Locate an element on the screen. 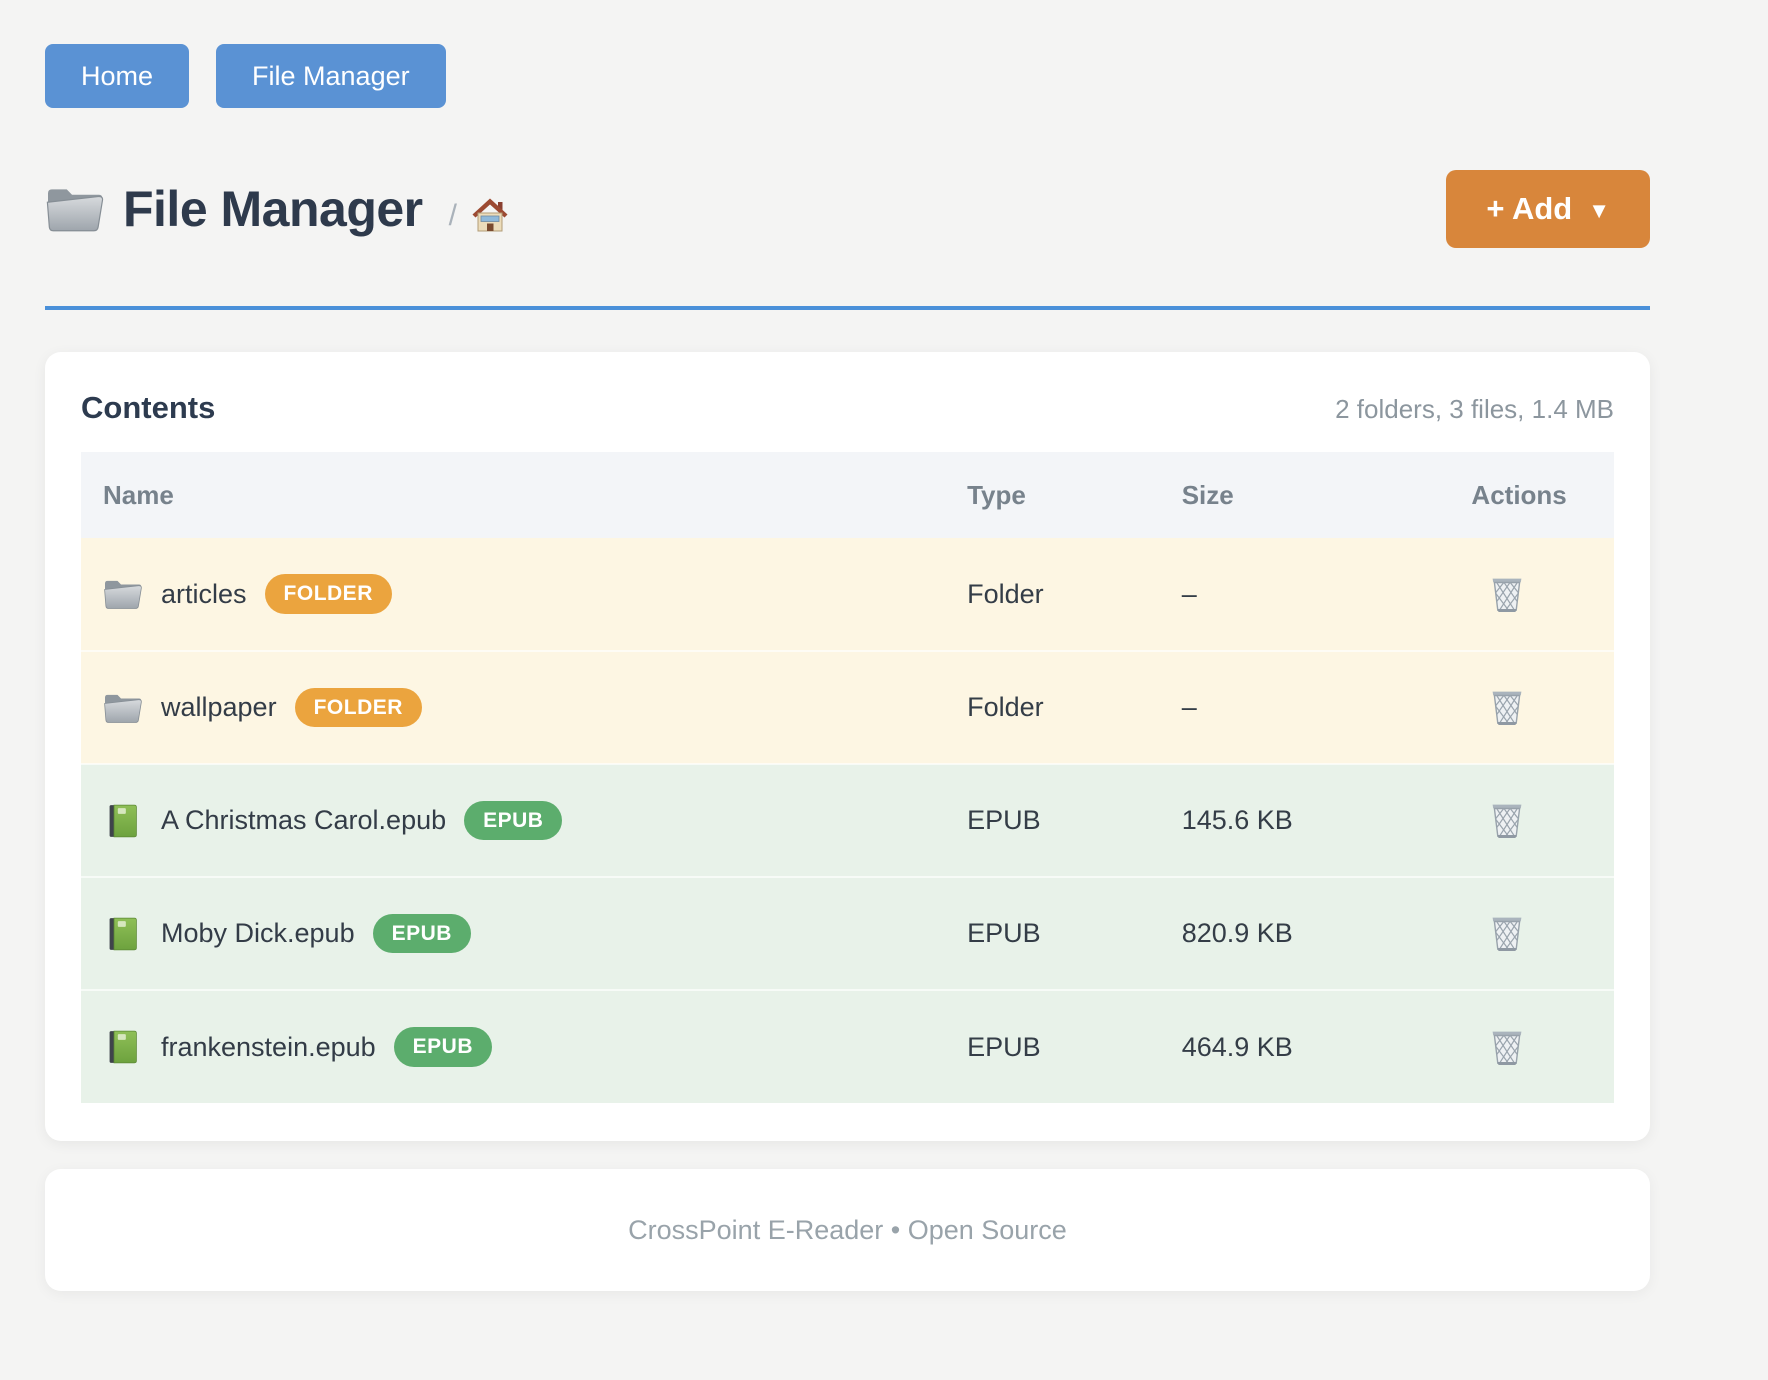 This screenshot has height=1380, width=1768. file-name: Moby Dick.epub is located at coordinates (258, 933).